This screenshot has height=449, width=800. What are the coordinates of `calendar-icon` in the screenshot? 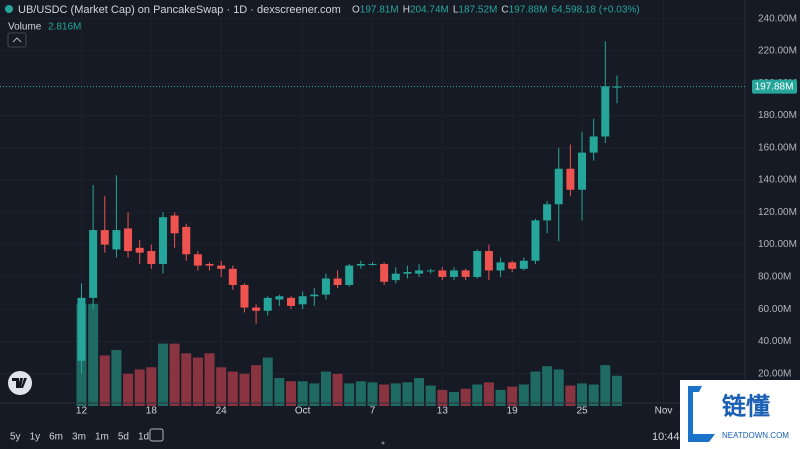 It's located at (156, 435).